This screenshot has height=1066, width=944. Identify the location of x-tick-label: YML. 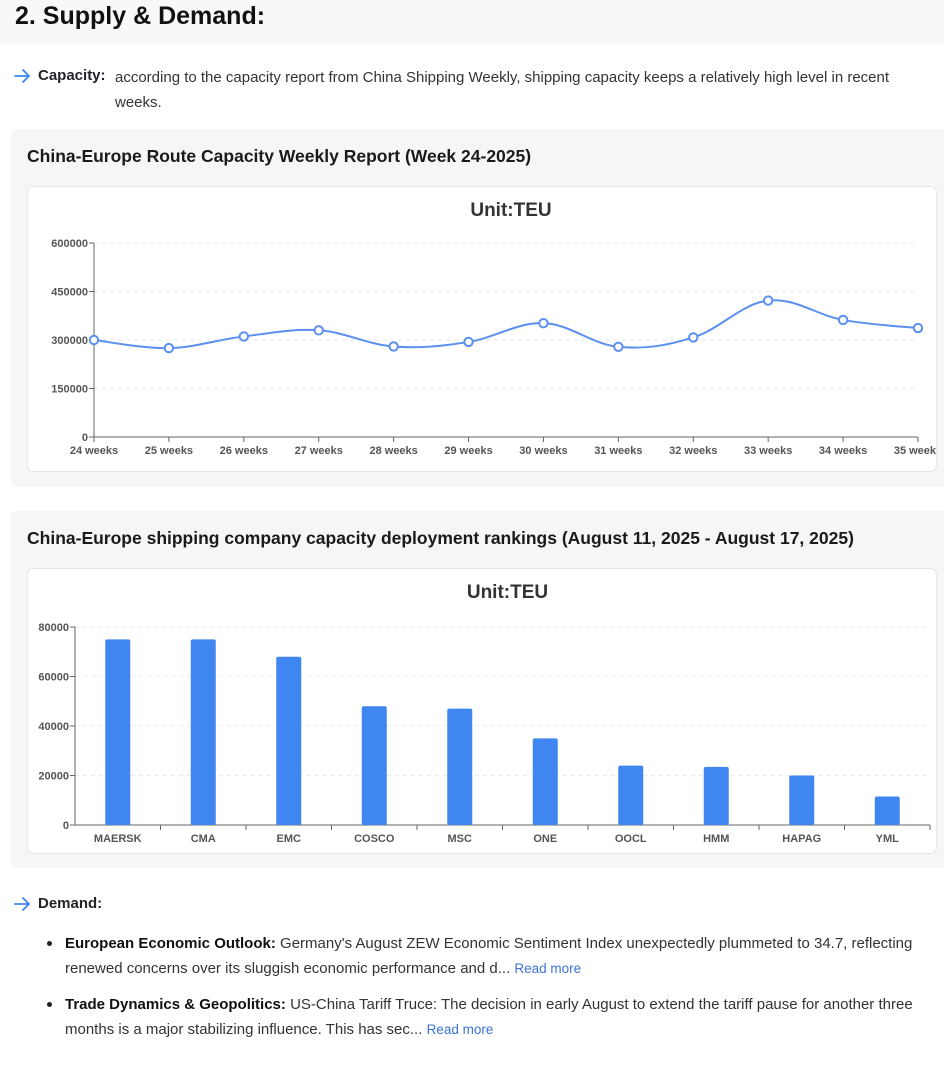
(888, 839).